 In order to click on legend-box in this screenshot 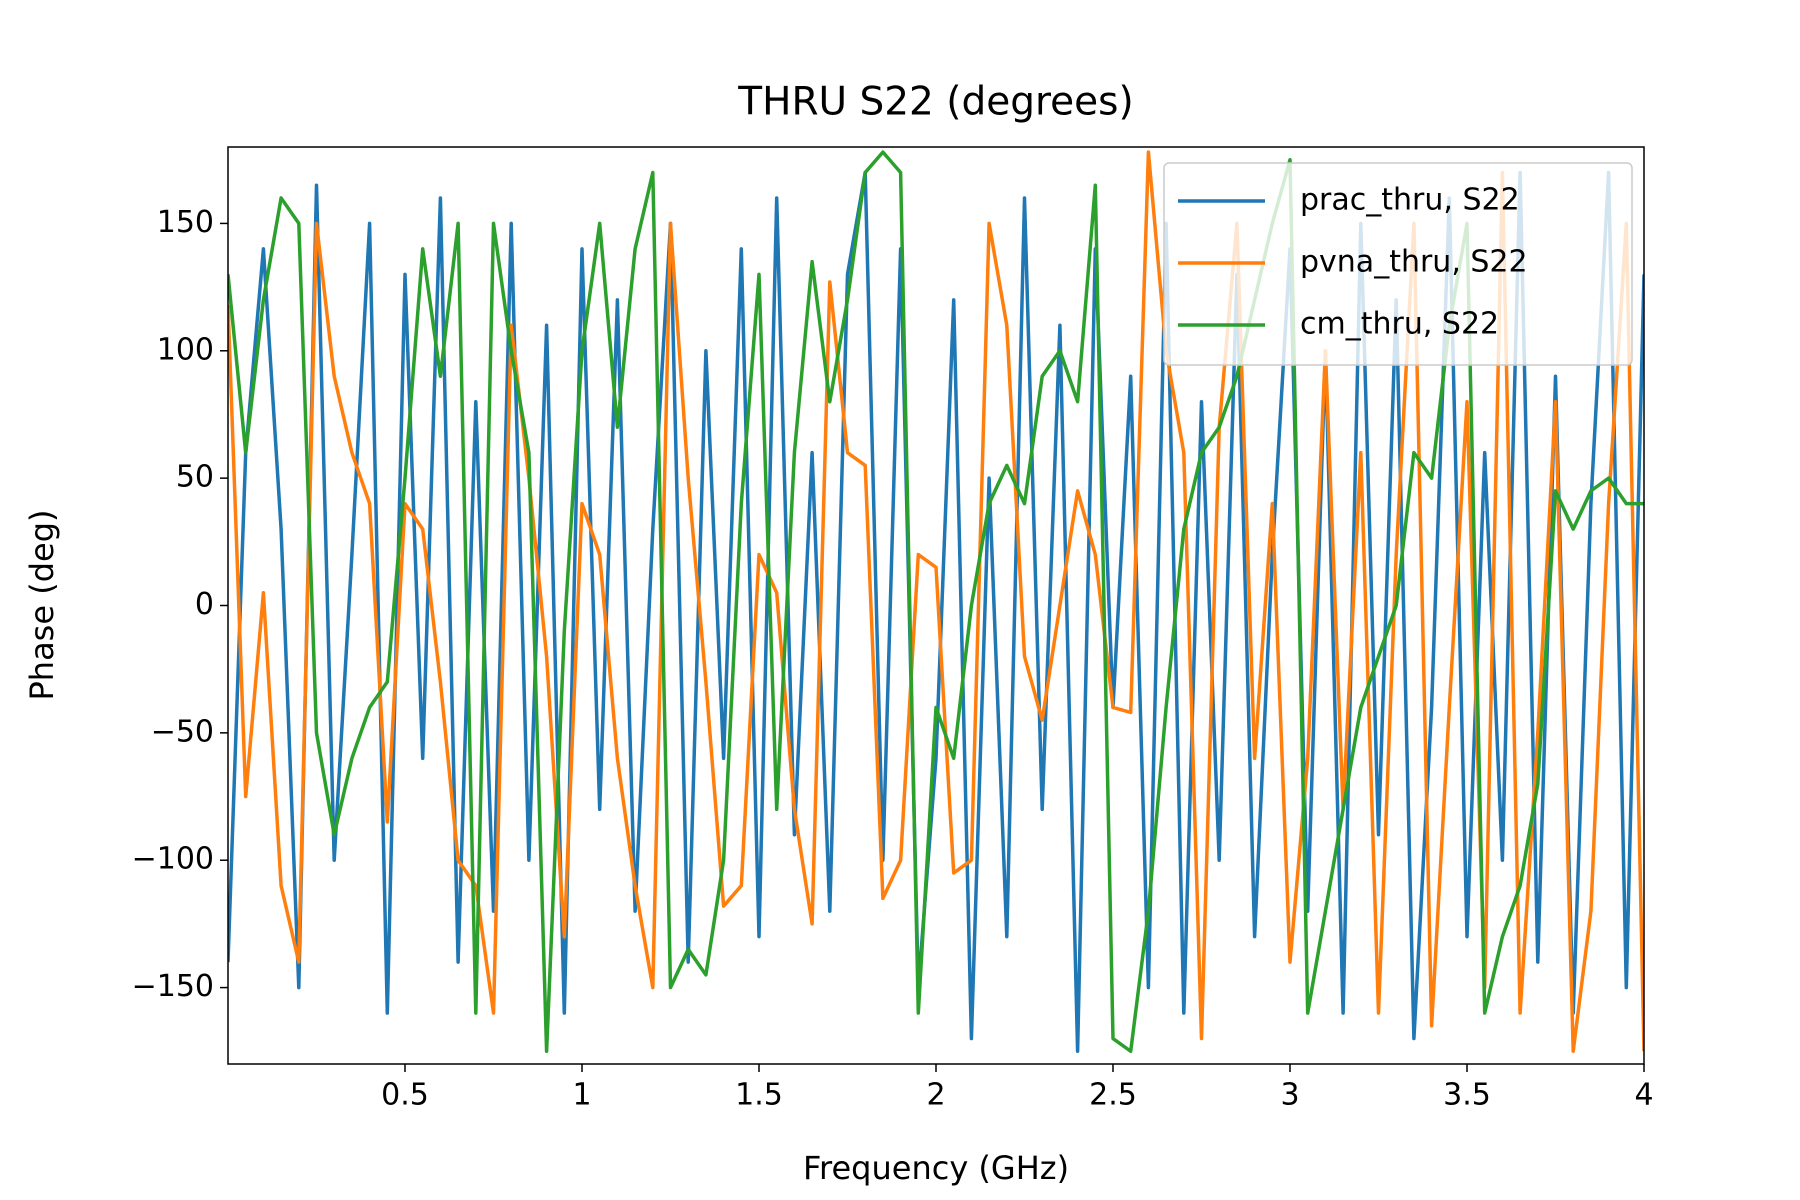, I will do `click(1398, 264)`.